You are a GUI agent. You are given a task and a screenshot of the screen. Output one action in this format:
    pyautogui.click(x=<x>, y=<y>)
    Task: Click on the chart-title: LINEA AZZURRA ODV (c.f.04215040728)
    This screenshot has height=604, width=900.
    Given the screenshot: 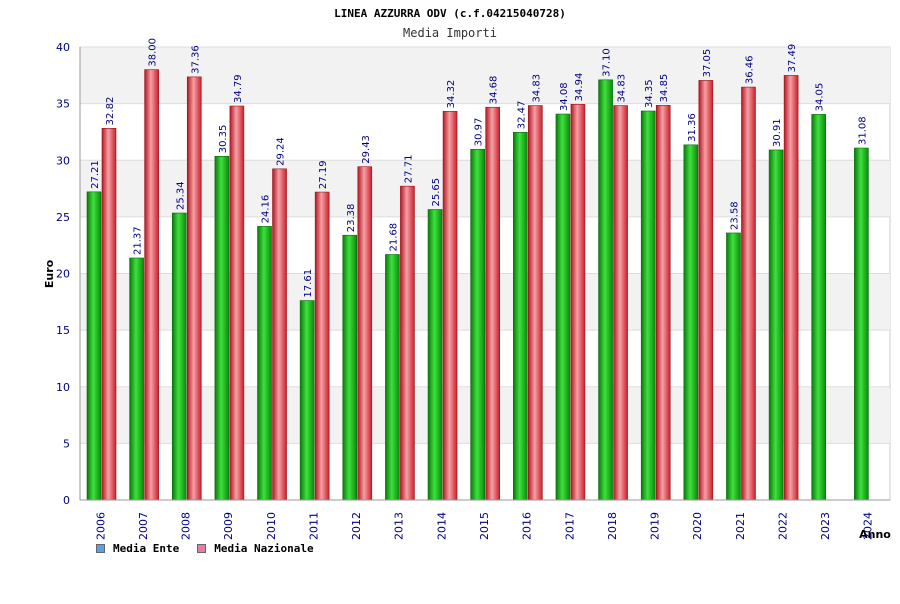 What is the action you would take?
    pyautogui.click(x=450, y=13)
    